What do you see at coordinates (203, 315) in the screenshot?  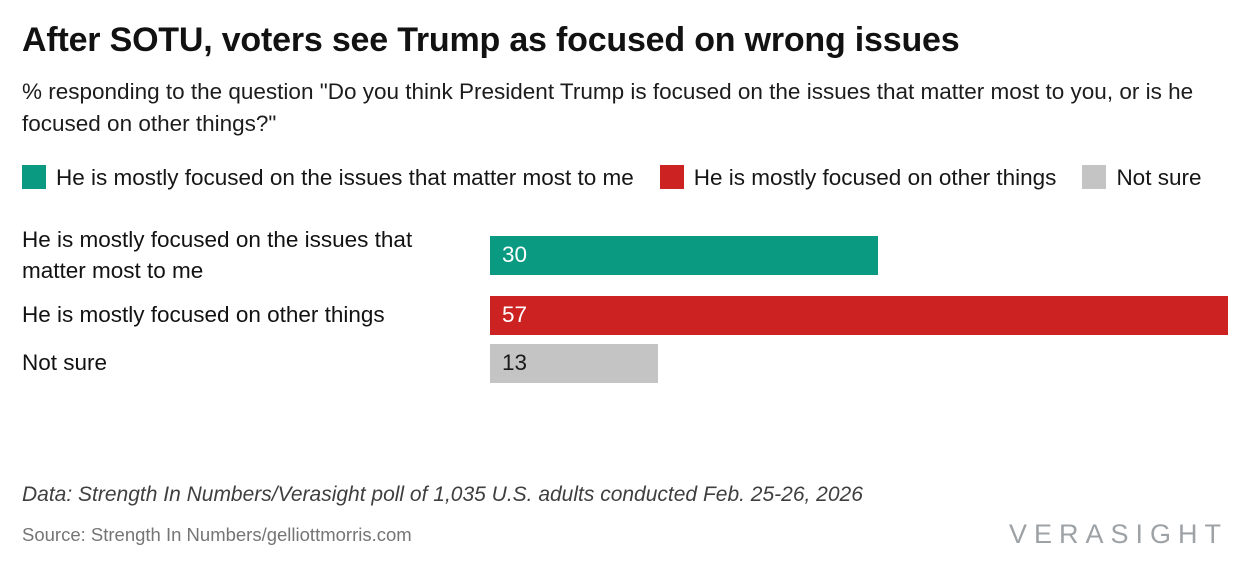 I see `category-label: He is mostly focused on other things` at bounding box center [203, 315].